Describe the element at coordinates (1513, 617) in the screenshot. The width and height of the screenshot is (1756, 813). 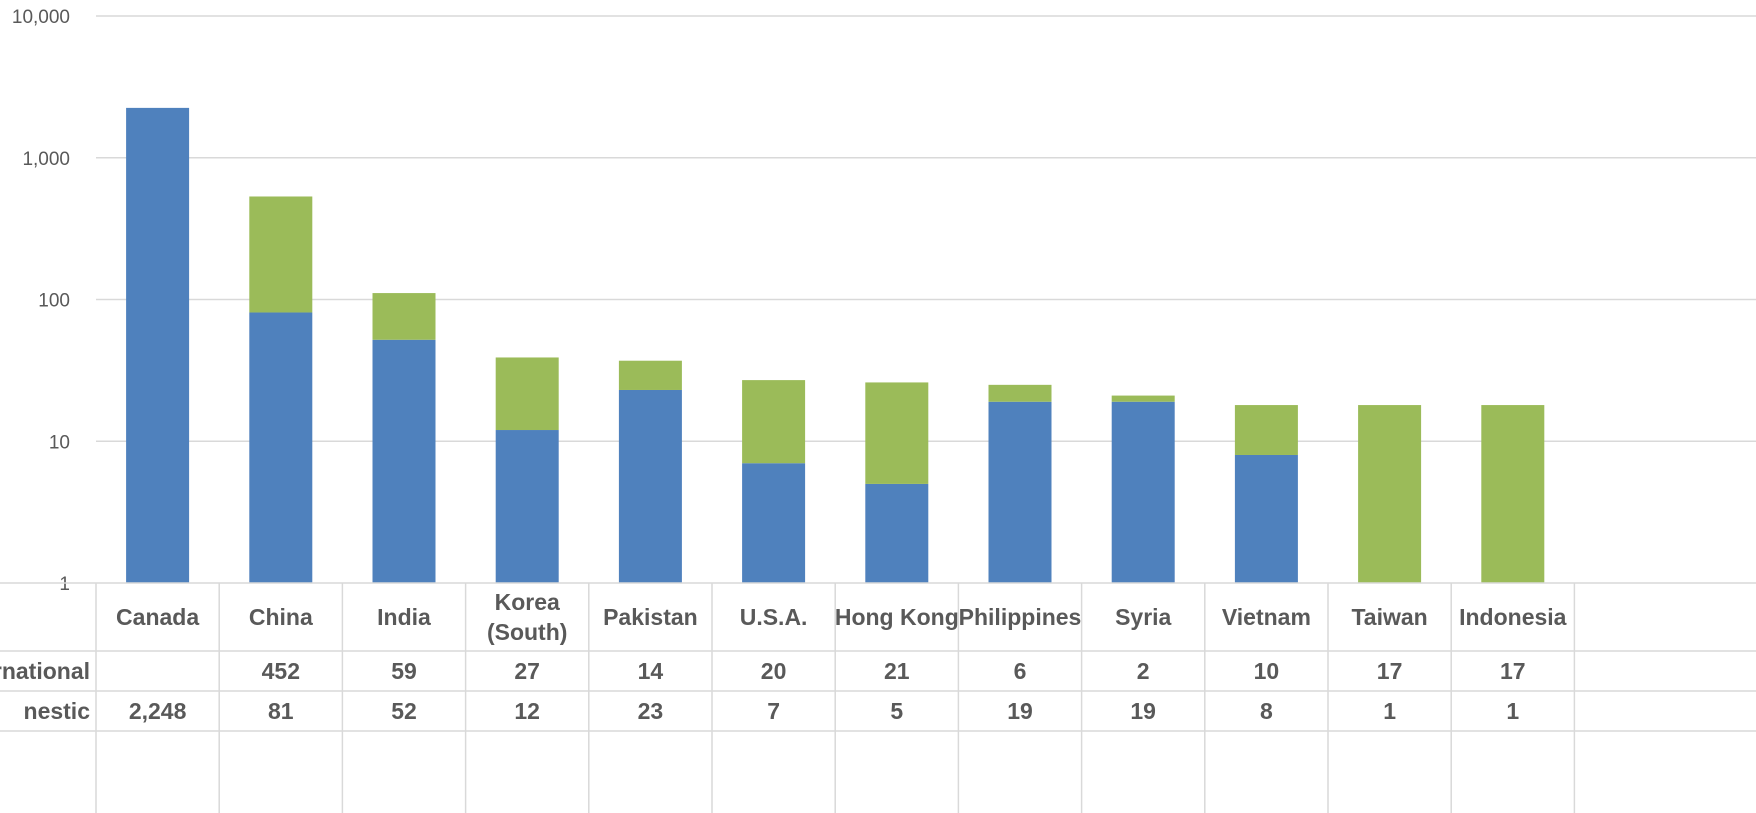
I see `category-label: Indonesia` at that location.